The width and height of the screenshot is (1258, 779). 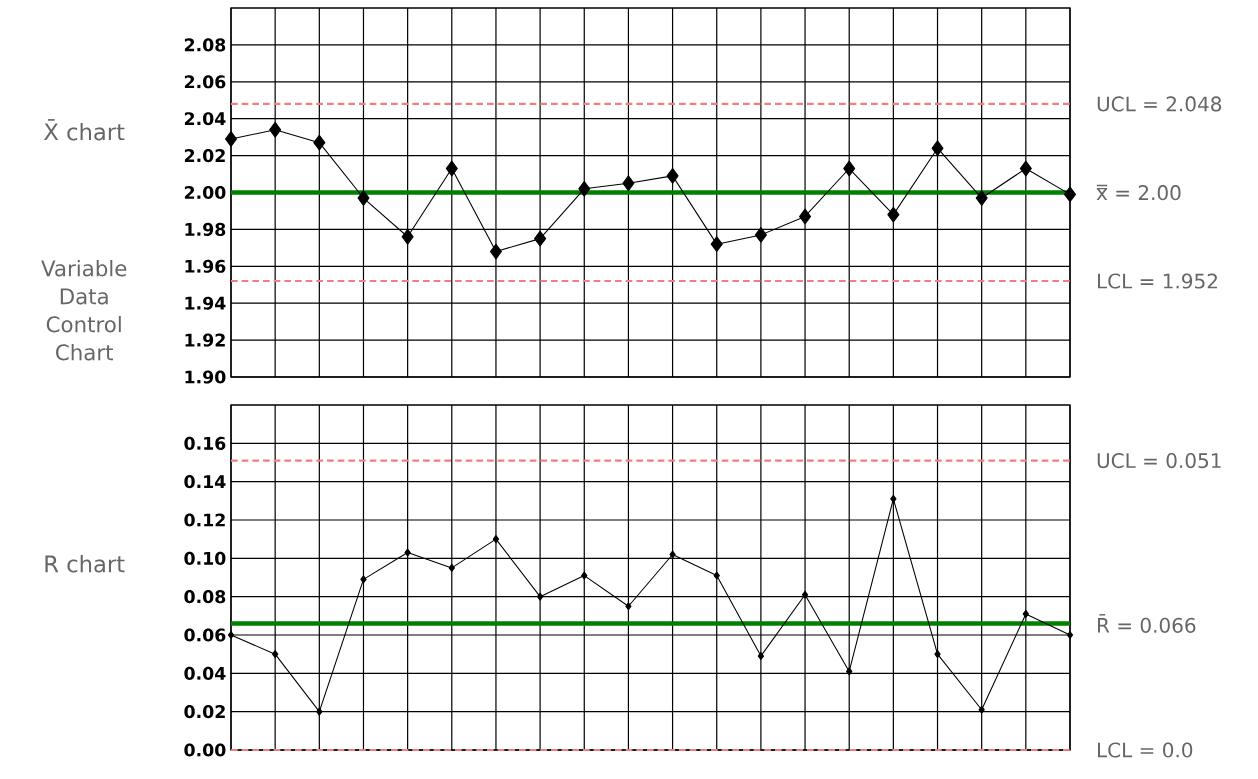 What do you see at coordinates (205, 192) in the screenshot?
I see `y-tick-label: 2.00` at bounding box center [205, 192].